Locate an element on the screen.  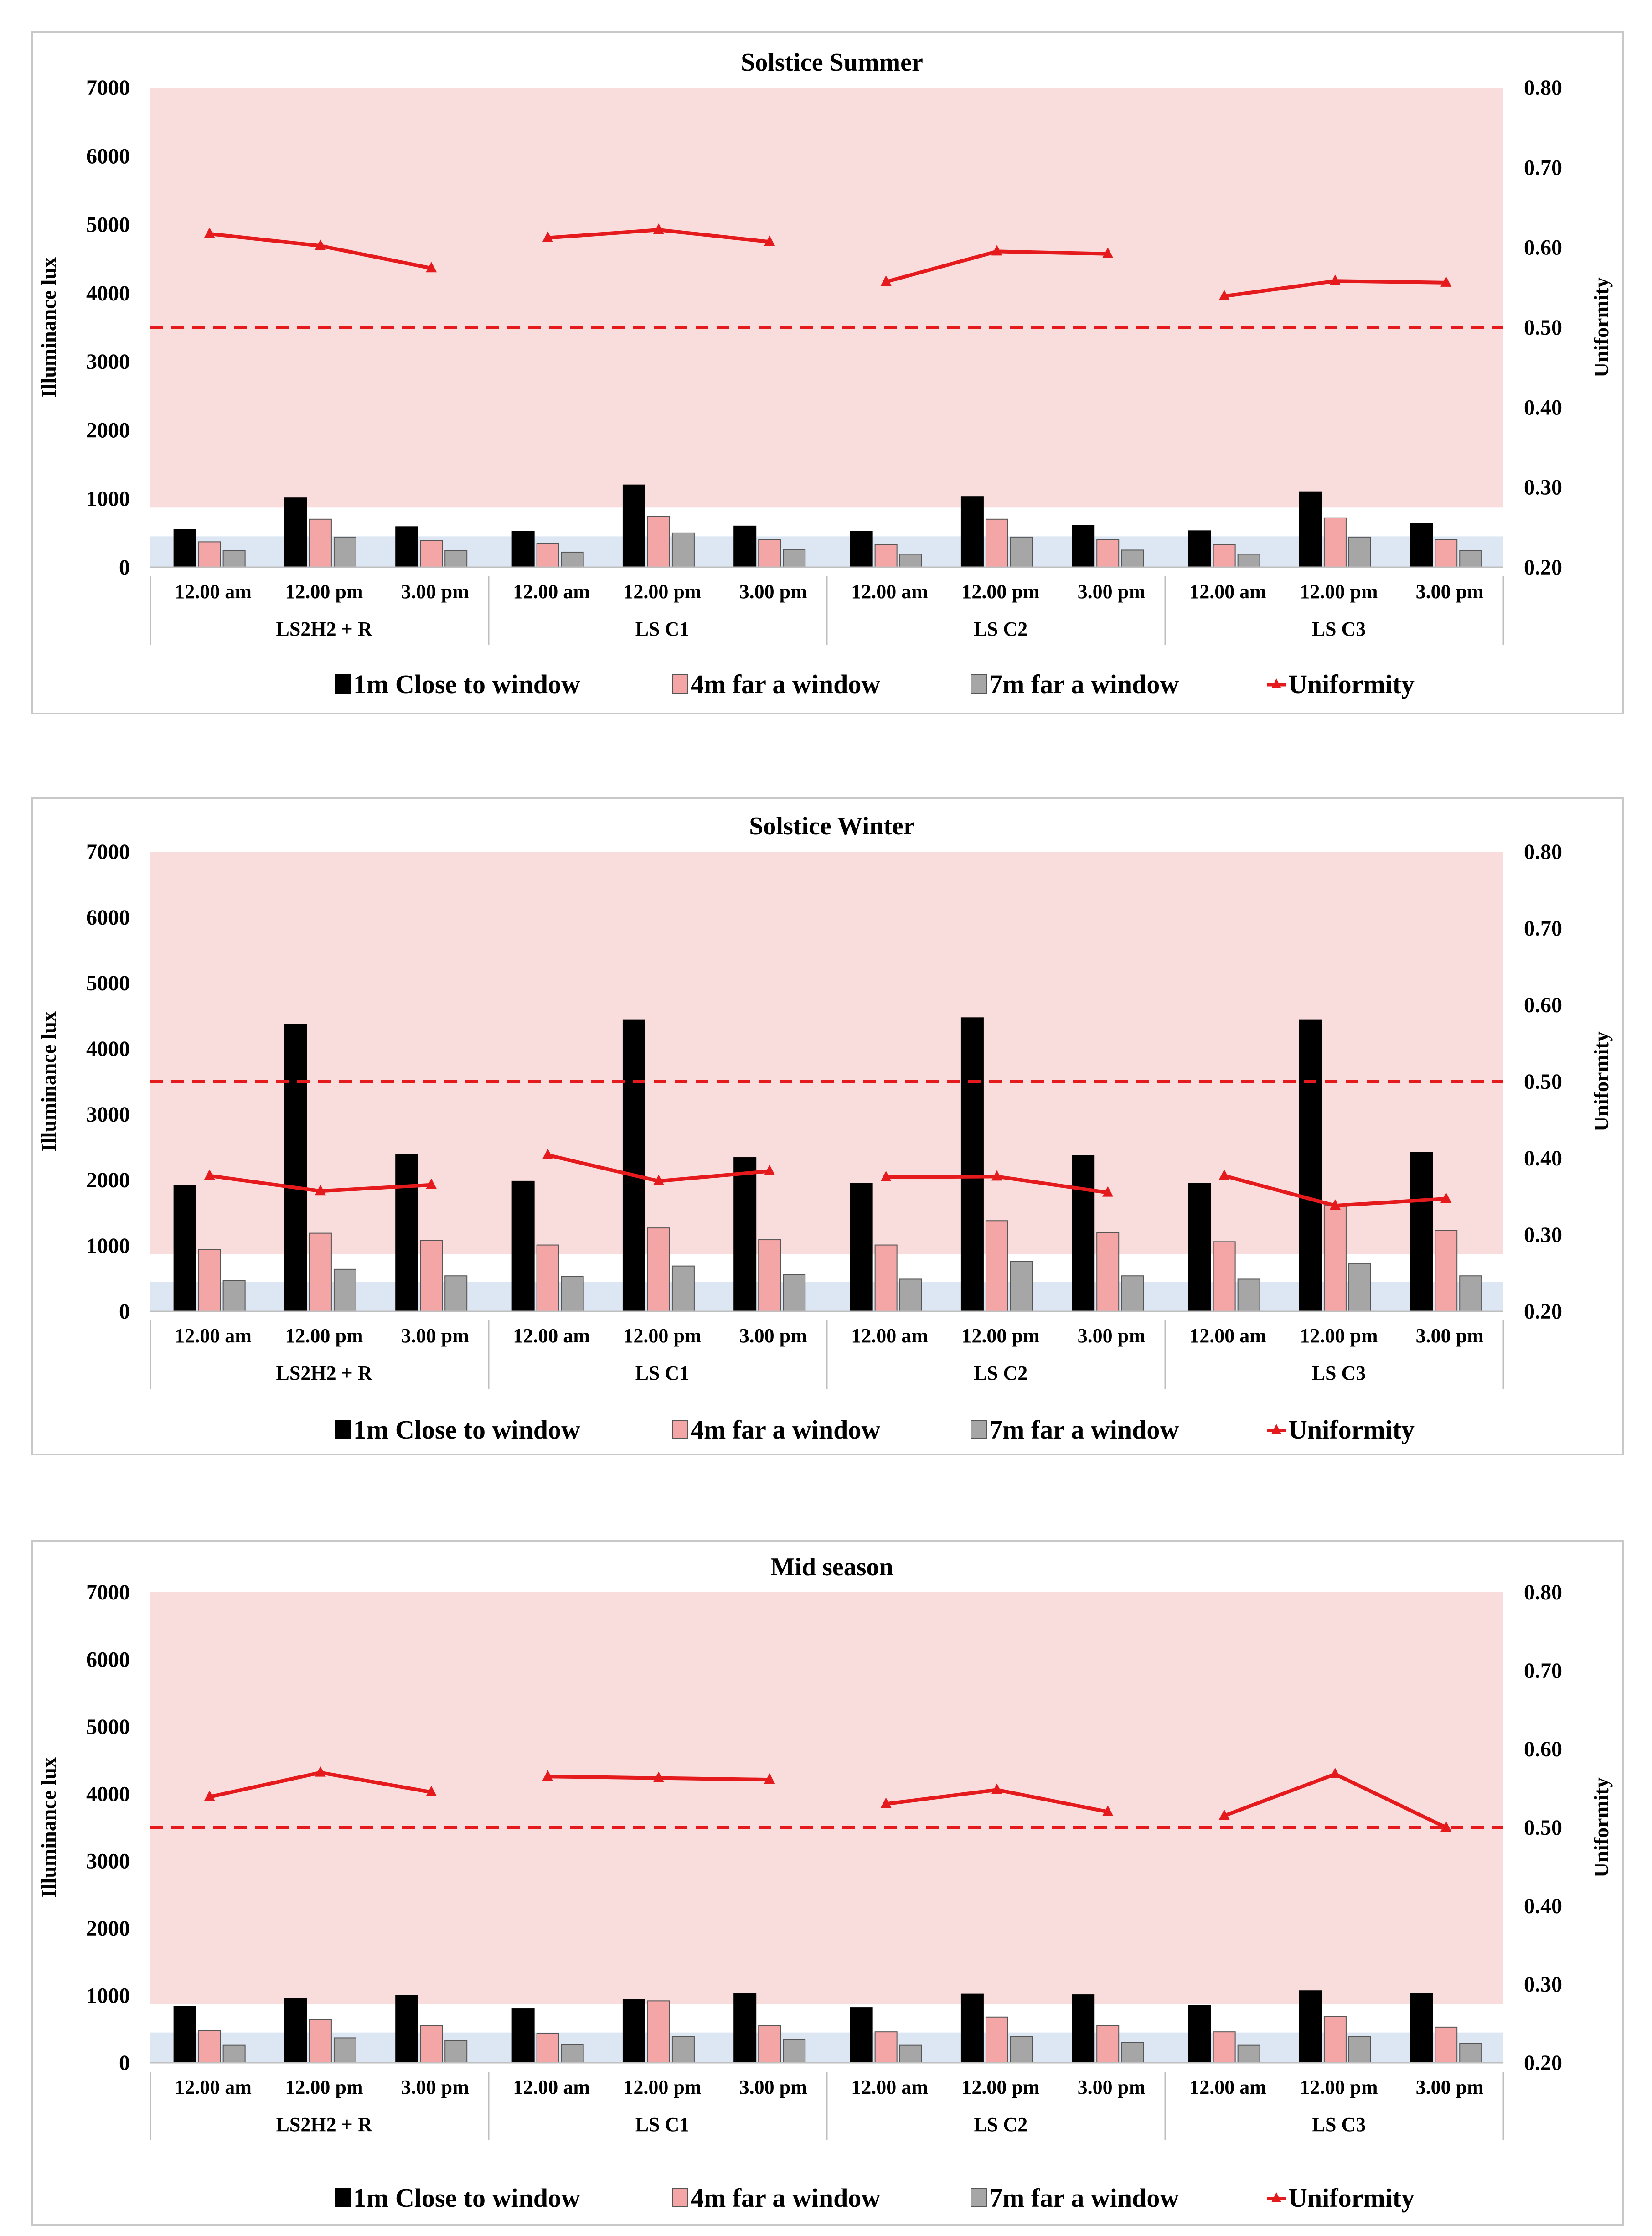
y-axis-title: Illuminance lux is located at coordinates (48, 1081).